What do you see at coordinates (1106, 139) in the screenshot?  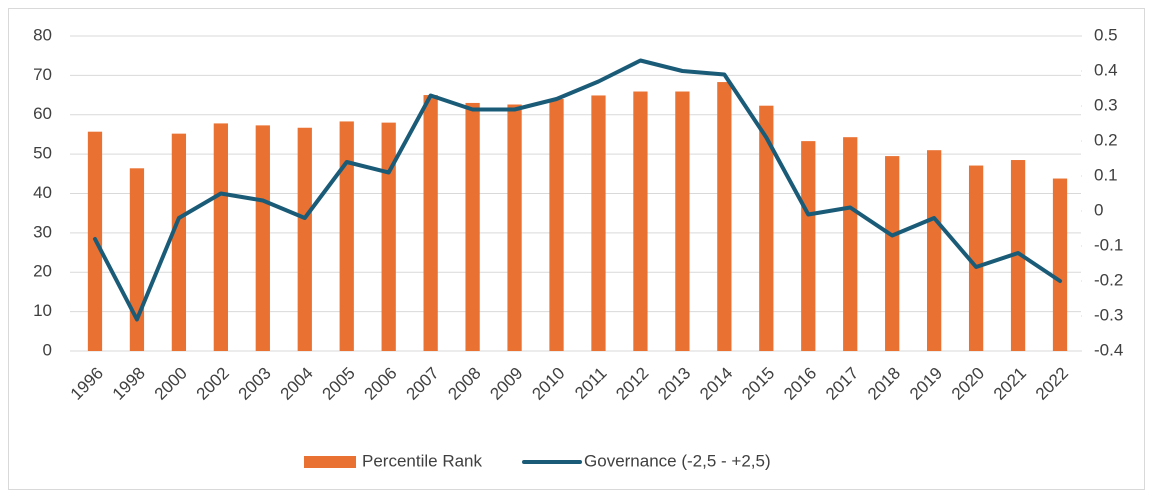 I see `y2-tick-label: 0.2` at bounding box center [1106, 139].